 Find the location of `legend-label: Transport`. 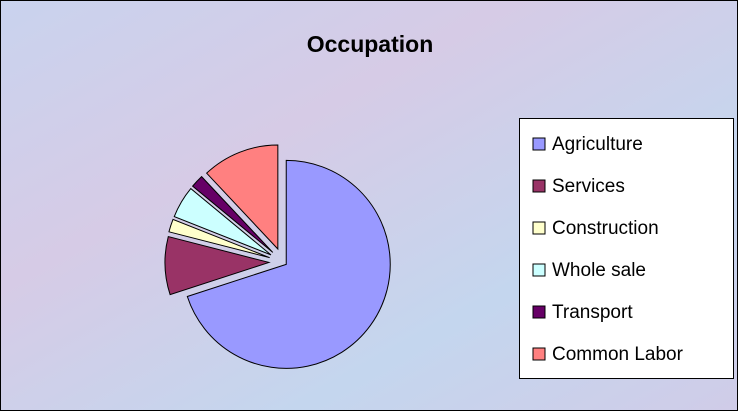

legend-label: Transport is located at coordinates (592, 312).